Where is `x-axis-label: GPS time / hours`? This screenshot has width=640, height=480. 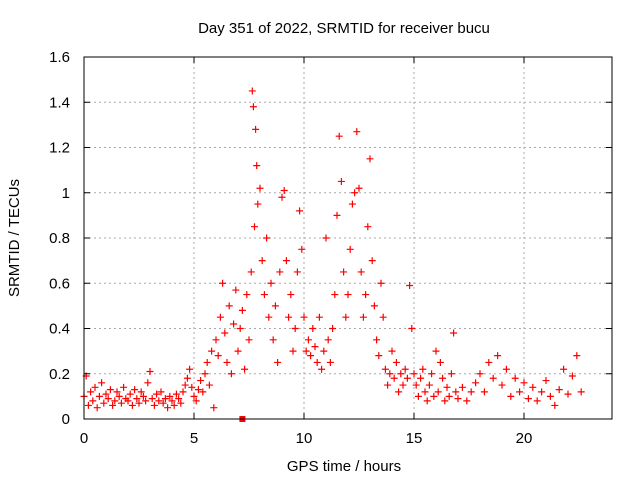
x-axis-label: GPS time / hours is located at coordinates (344, 466).